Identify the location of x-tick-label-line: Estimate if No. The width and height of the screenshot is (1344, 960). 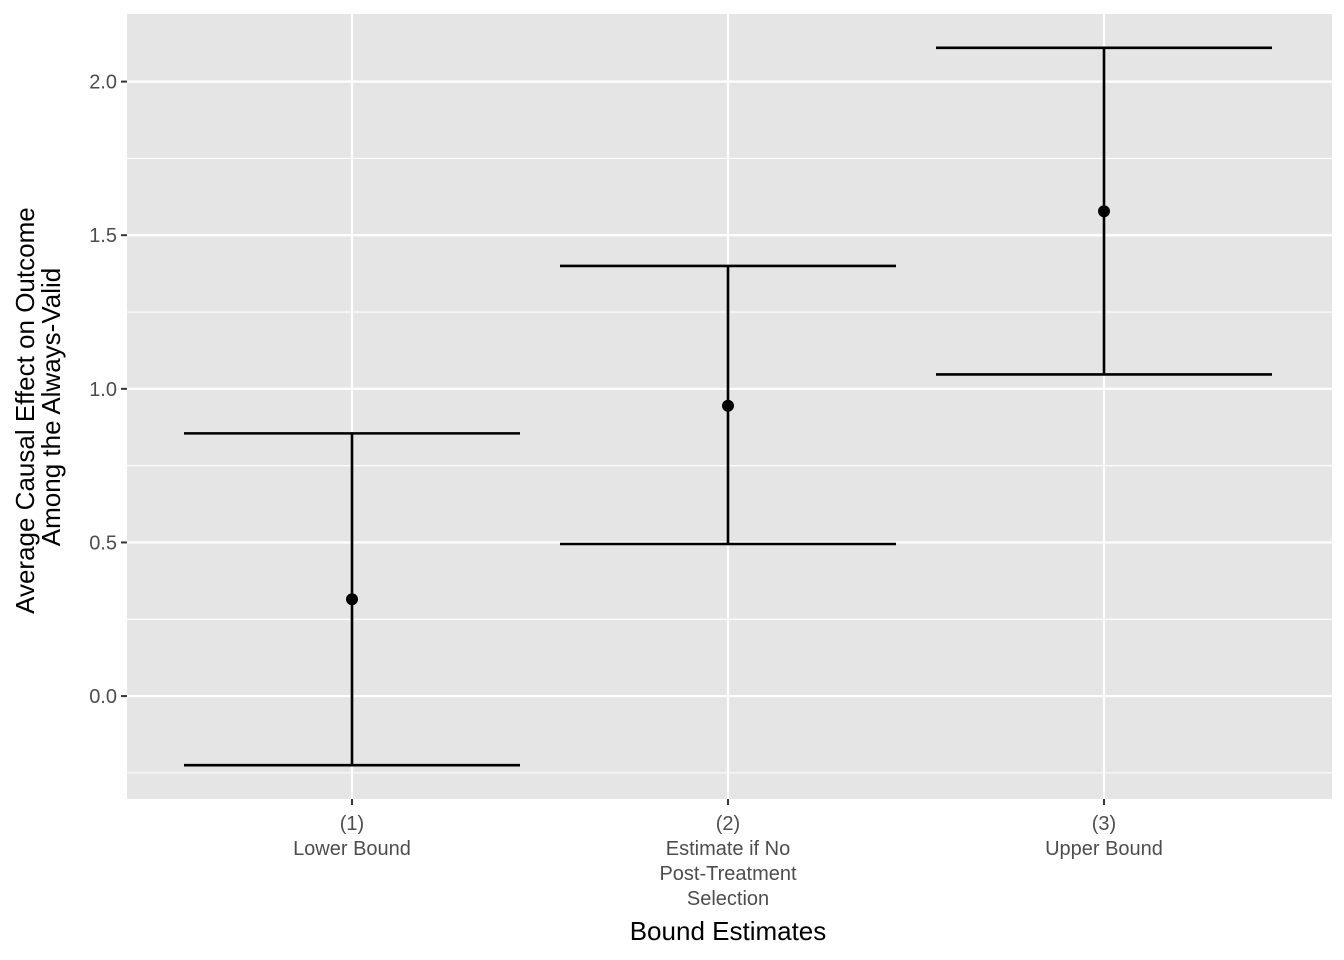
(728, 849).